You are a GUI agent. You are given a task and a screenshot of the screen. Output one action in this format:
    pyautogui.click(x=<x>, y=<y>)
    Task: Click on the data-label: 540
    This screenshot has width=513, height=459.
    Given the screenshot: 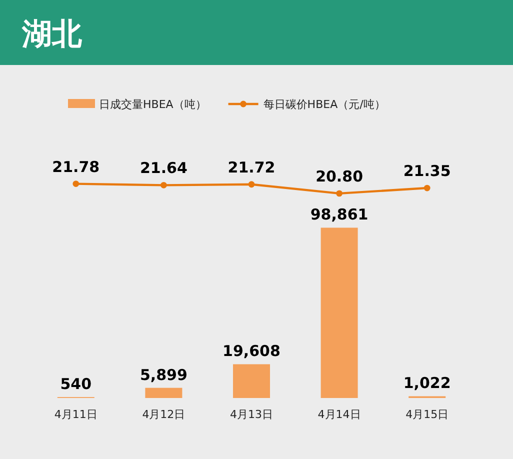 What is the action you would take?
    pyautogui.click(x=76, y=384)
    